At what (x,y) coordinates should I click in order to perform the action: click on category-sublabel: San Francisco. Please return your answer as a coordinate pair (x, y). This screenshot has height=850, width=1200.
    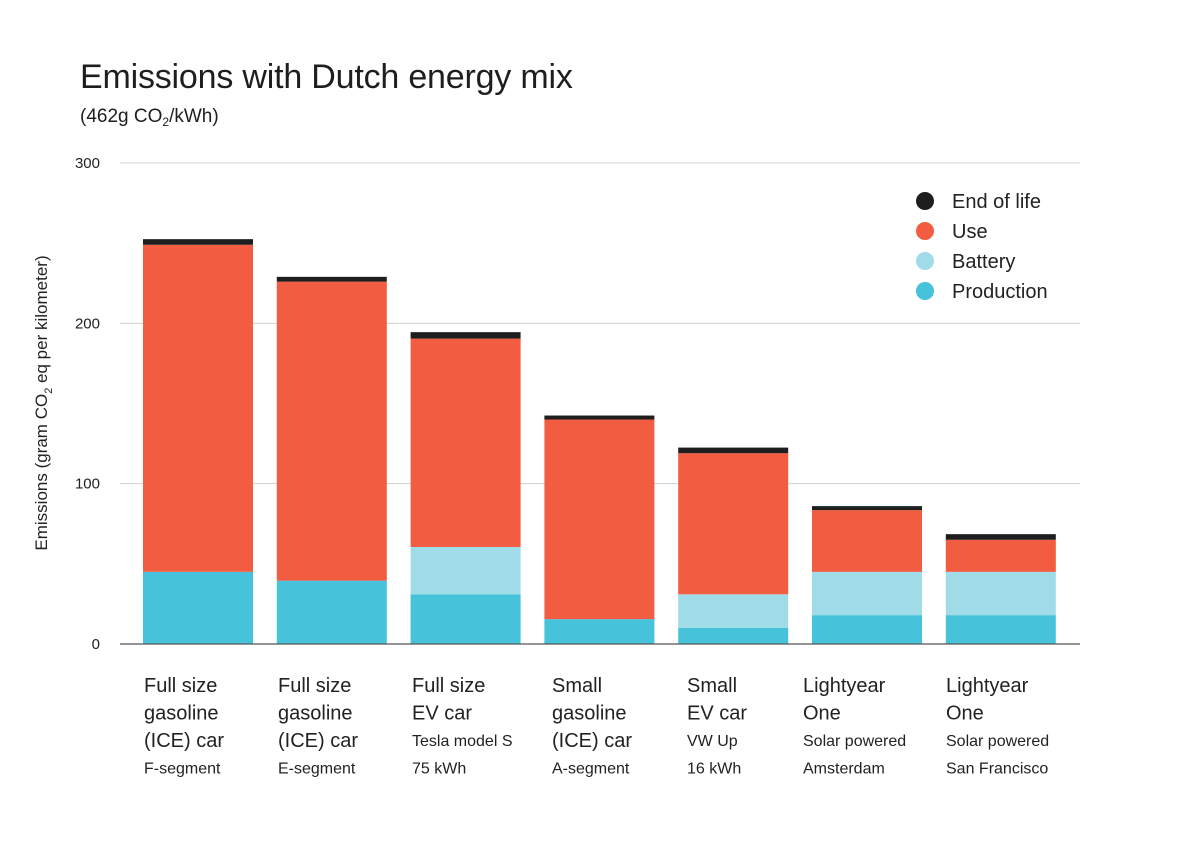
    Looking at the image, I should click on (997, 769).